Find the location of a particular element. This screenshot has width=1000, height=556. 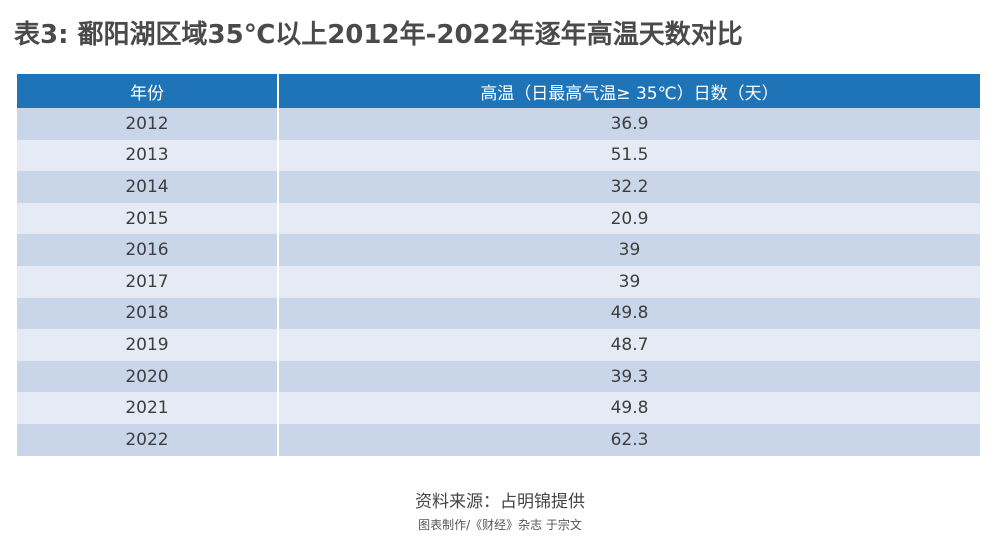

cell-year: 2021 is located at coordinates (147, 408).